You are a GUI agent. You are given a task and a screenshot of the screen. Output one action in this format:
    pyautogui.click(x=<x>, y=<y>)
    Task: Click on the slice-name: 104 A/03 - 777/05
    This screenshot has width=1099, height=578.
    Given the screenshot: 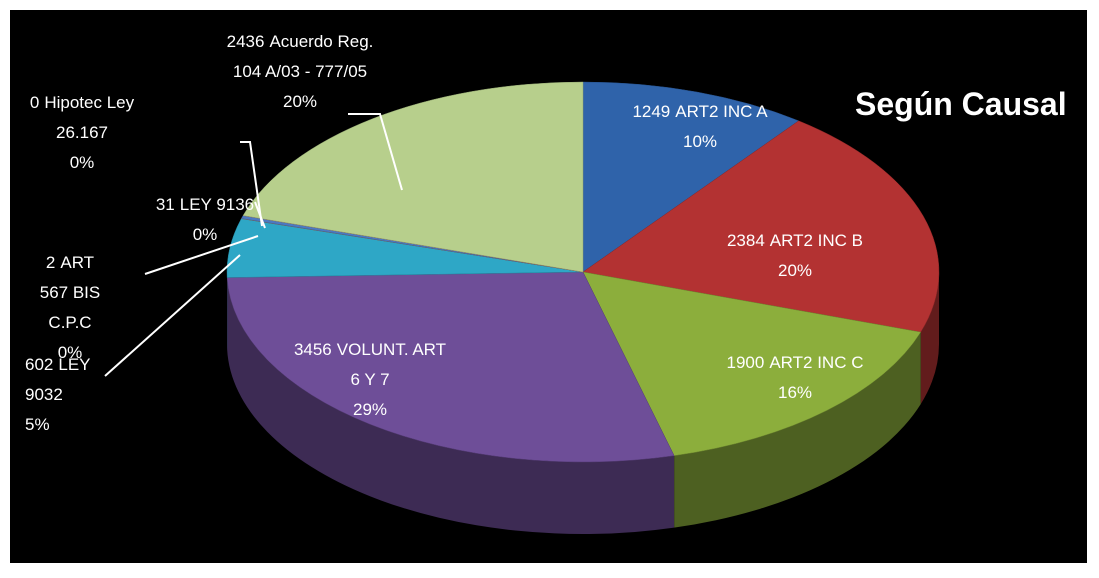 What is the action you would take?
    pyautogui.click(x=300, y=71)
    